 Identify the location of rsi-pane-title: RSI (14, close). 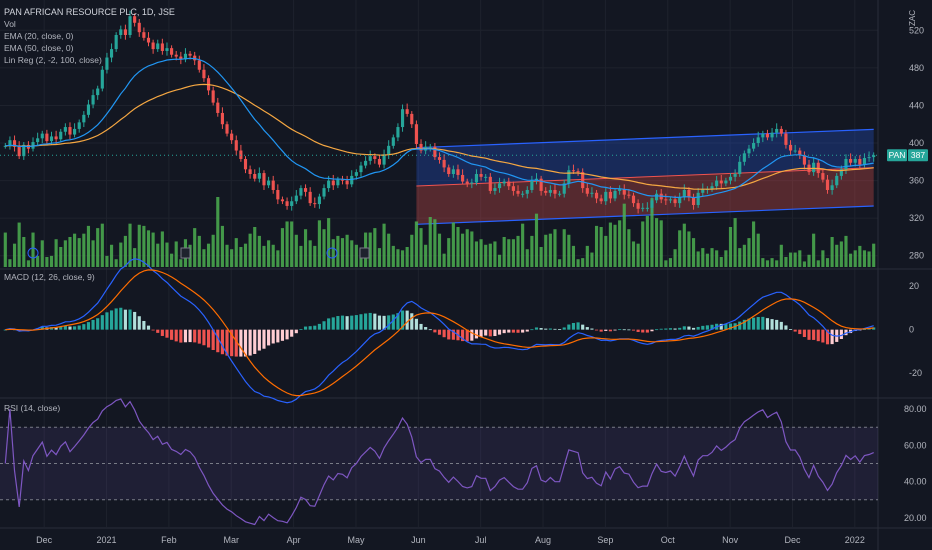
(32, 408).